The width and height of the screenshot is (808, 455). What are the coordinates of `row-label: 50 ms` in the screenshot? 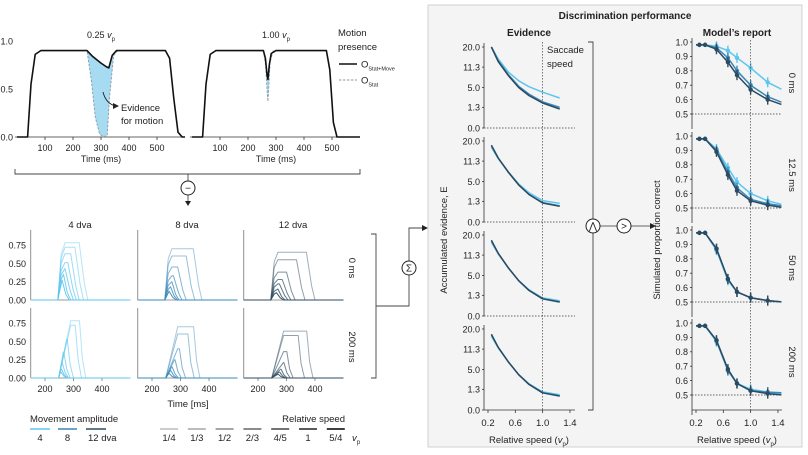 It's located at (791, 268).